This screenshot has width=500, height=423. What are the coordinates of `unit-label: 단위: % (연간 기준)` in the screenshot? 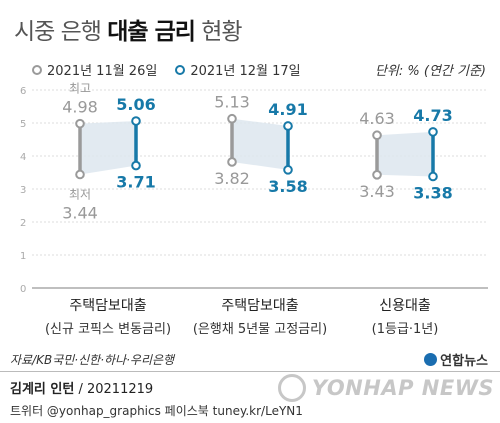 It's located at (430, 71).